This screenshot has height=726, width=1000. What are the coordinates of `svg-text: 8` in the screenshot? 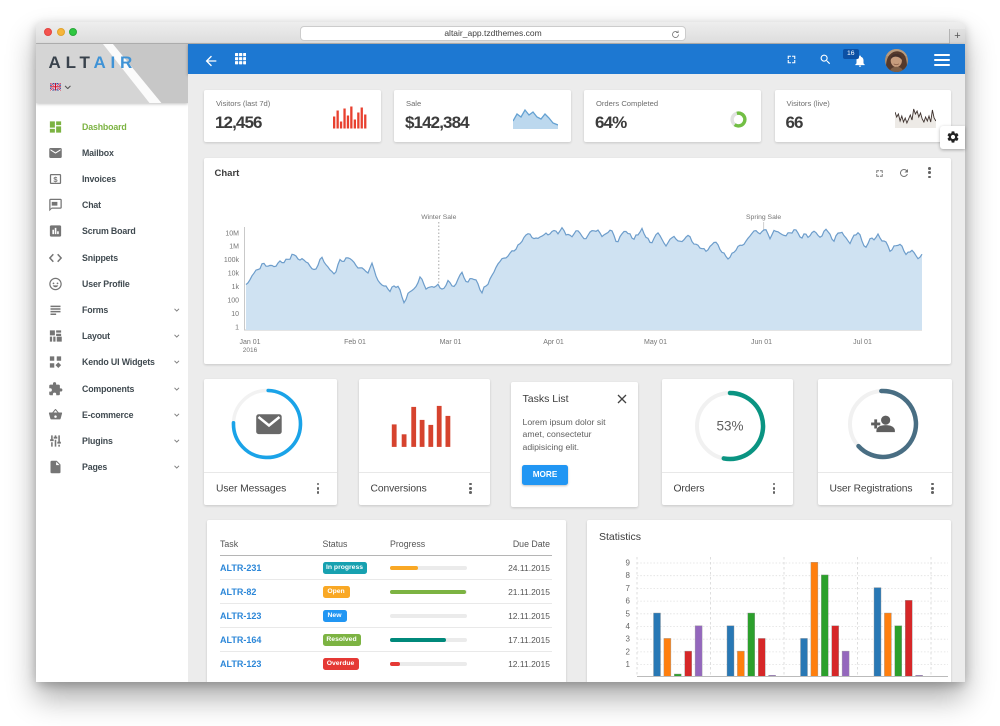 It's located at (628, 575).